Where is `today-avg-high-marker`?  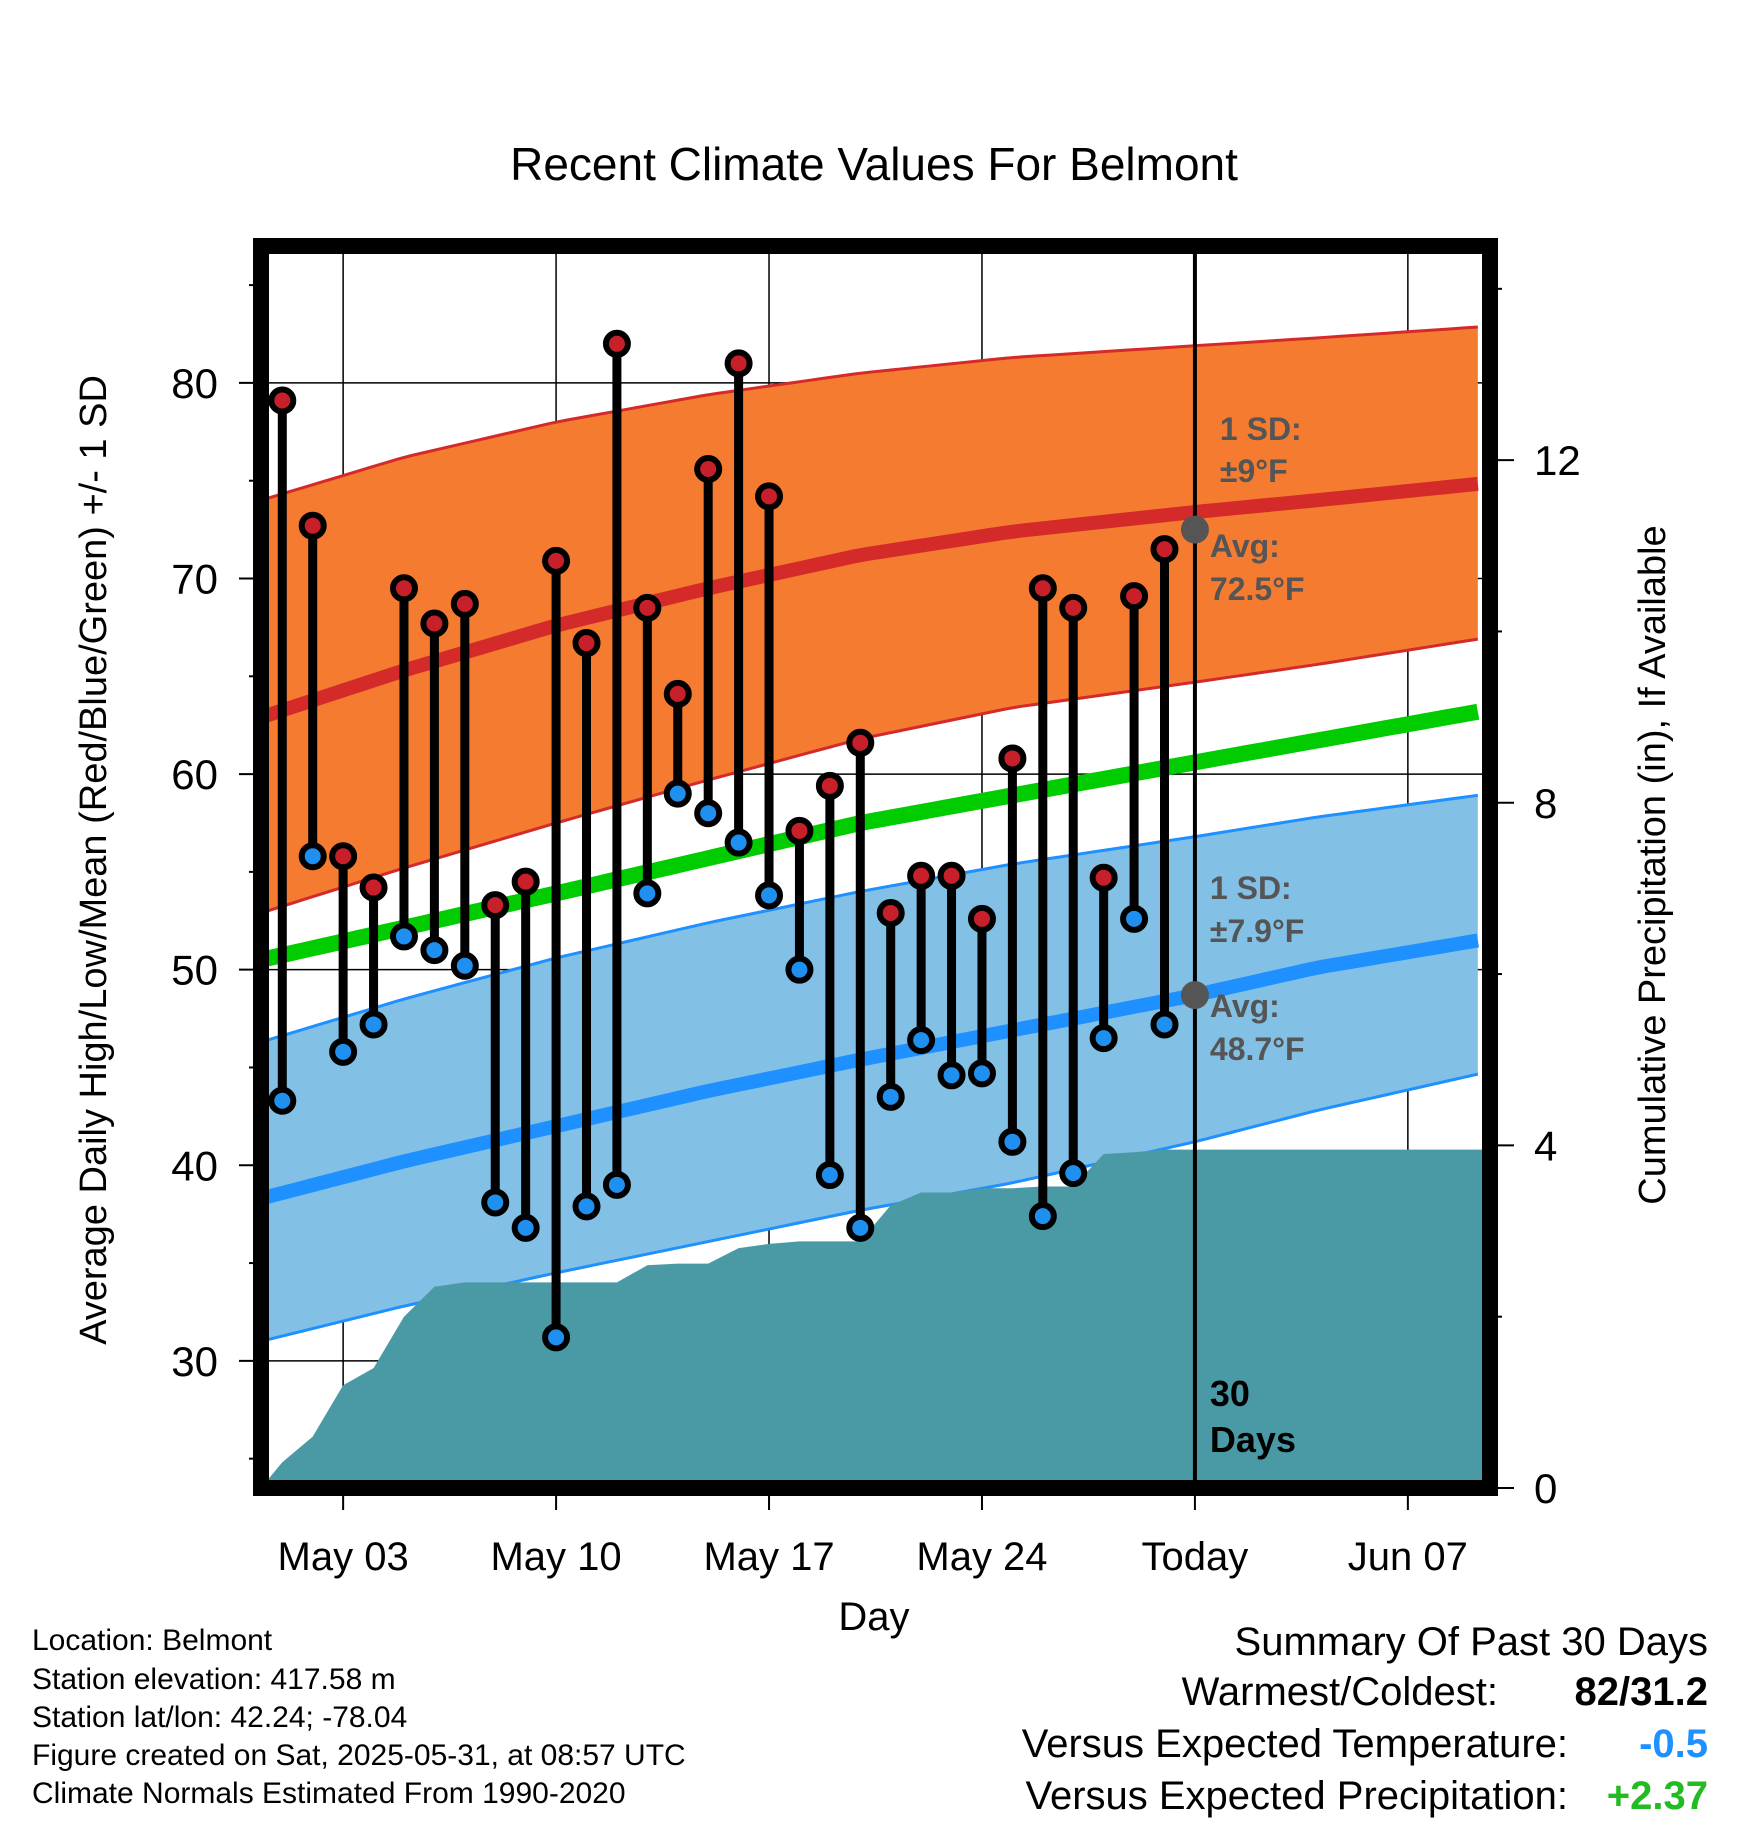 today-avg-high-marker is located at coordinates (1194, 529).